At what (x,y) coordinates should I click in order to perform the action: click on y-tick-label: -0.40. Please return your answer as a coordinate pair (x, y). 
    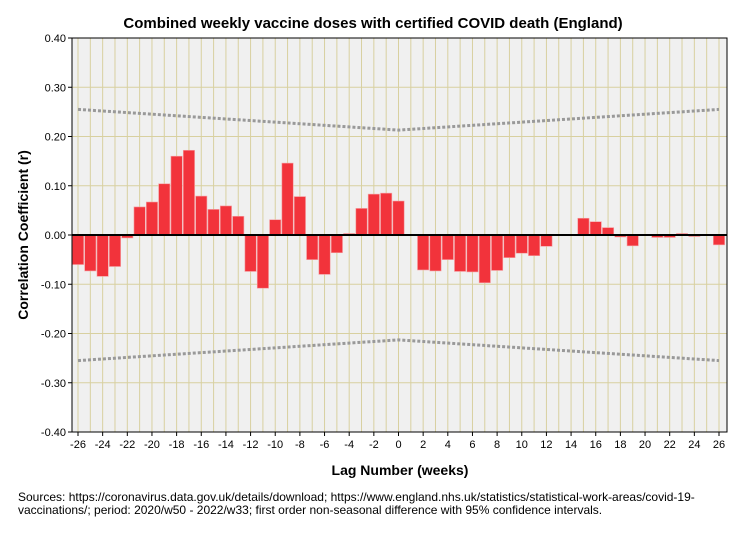
    Looking at the image, I should click on (53, 433).